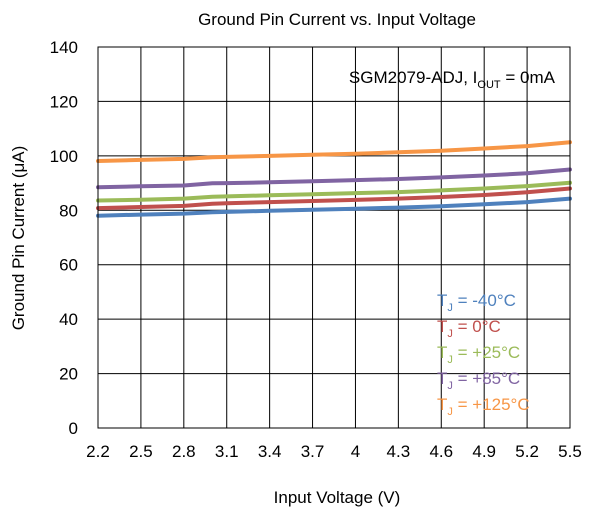 This screenshot has width=590, height=509. I want to click on y-tick-label: 20, so click(68, 374).